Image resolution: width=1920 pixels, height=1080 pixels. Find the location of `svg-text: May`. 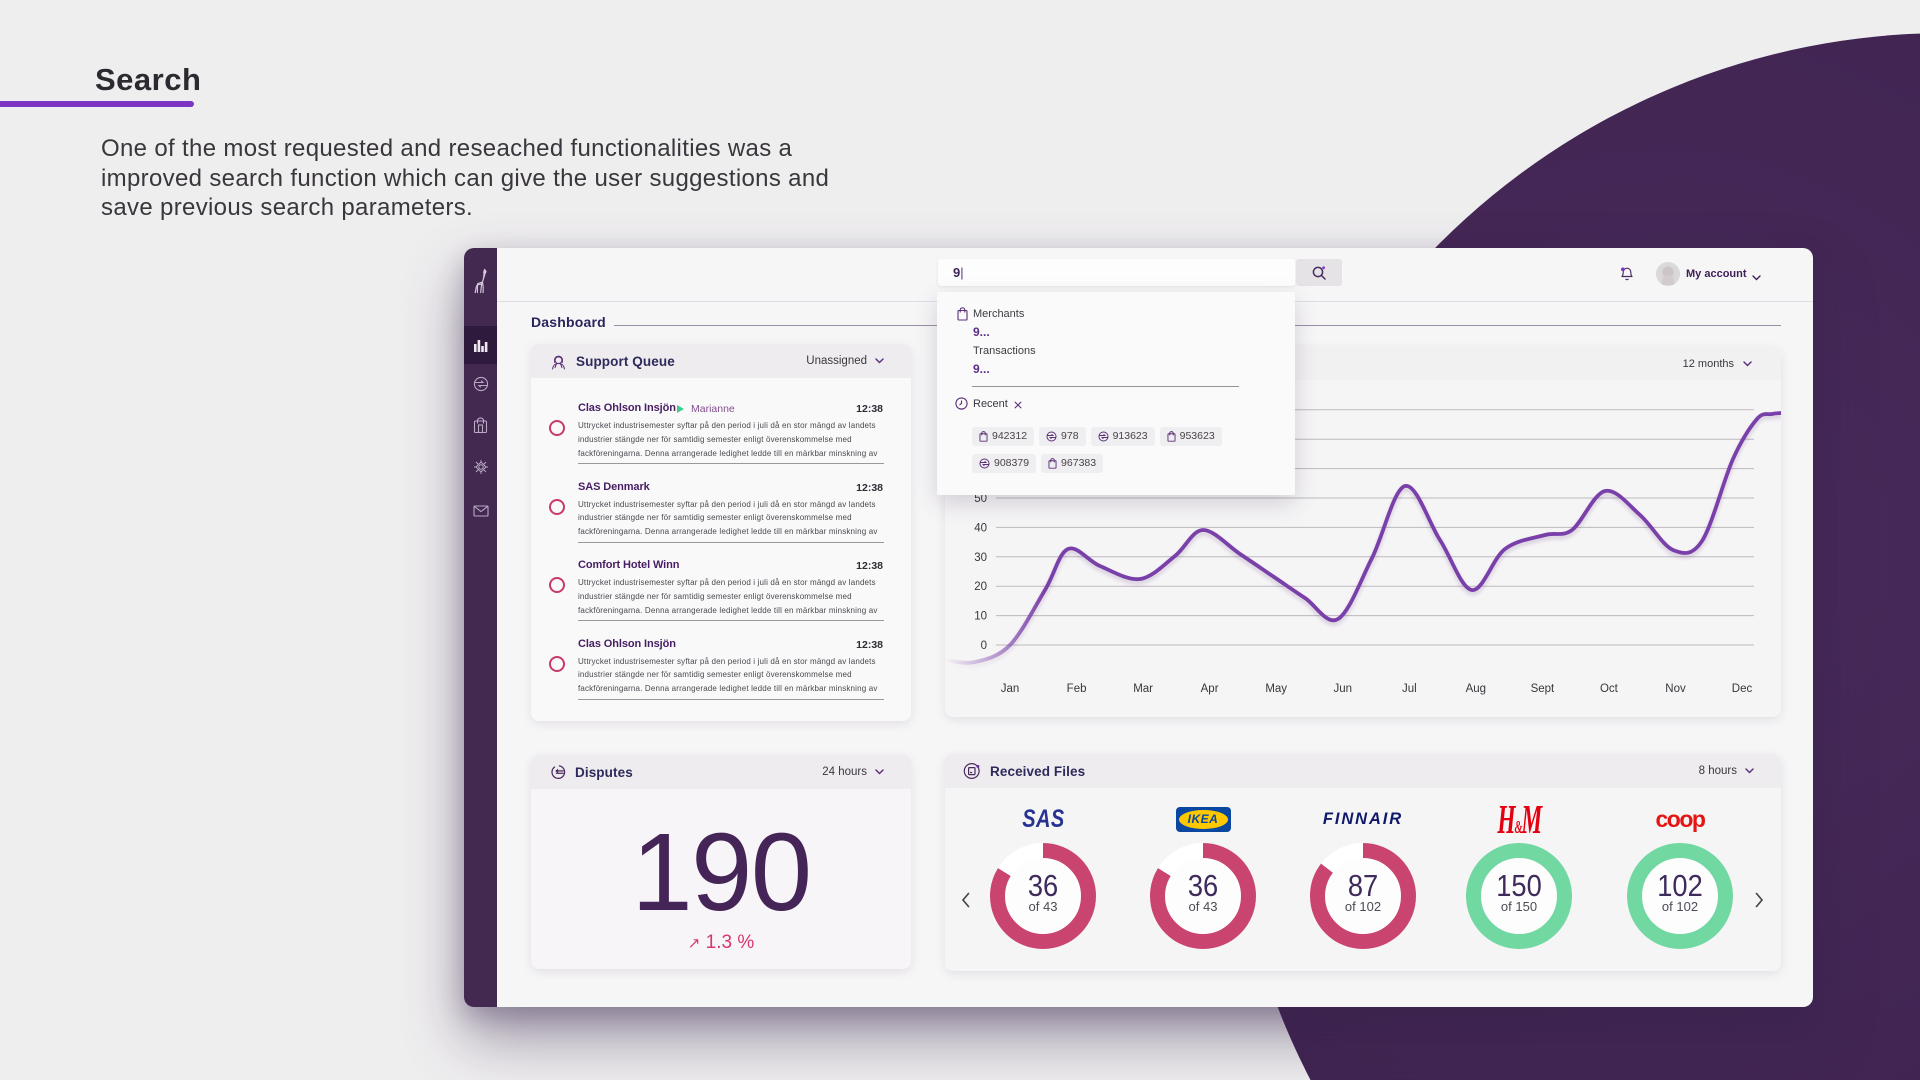

svg-text: May is located at coordinates (1276, 689).